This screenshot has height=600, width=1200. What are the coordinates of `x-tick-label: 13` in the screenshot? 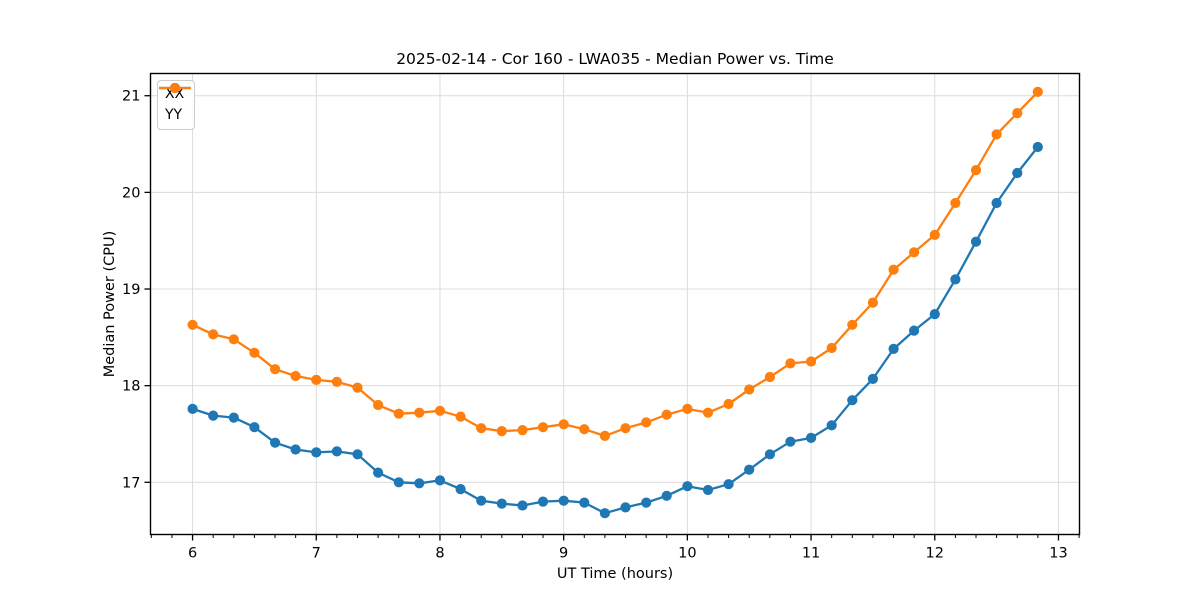 It's located at (1058, 554).